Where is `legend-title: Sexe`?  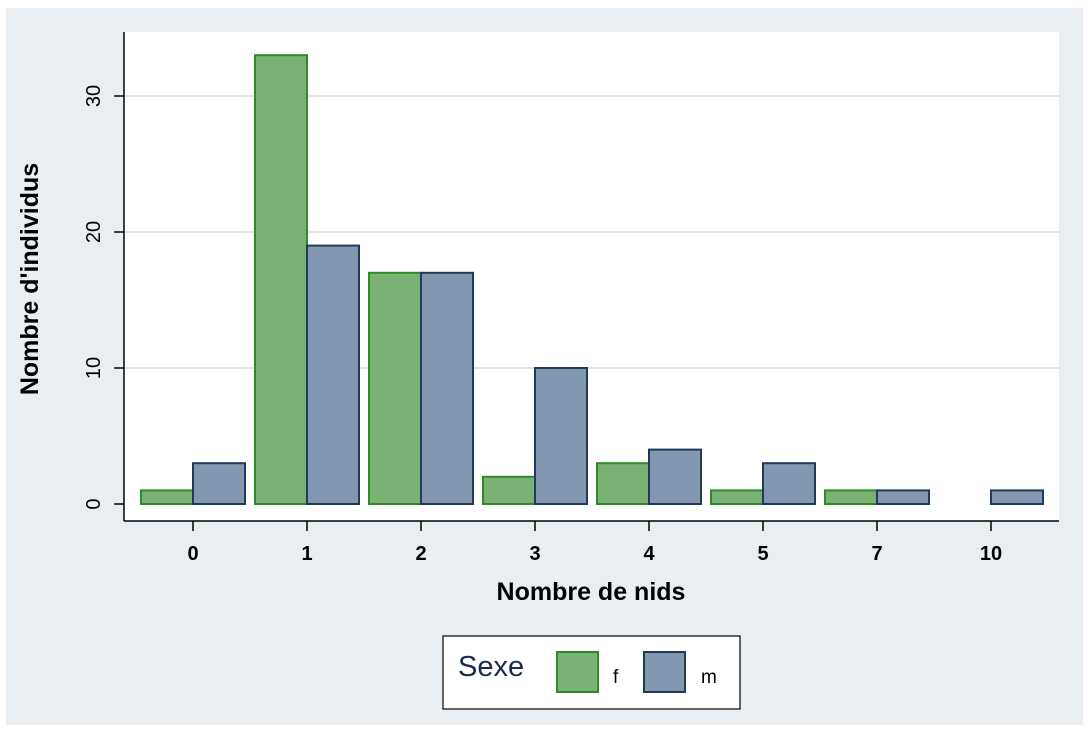
legend-title: Sexe is located at coordinates (491, 667).